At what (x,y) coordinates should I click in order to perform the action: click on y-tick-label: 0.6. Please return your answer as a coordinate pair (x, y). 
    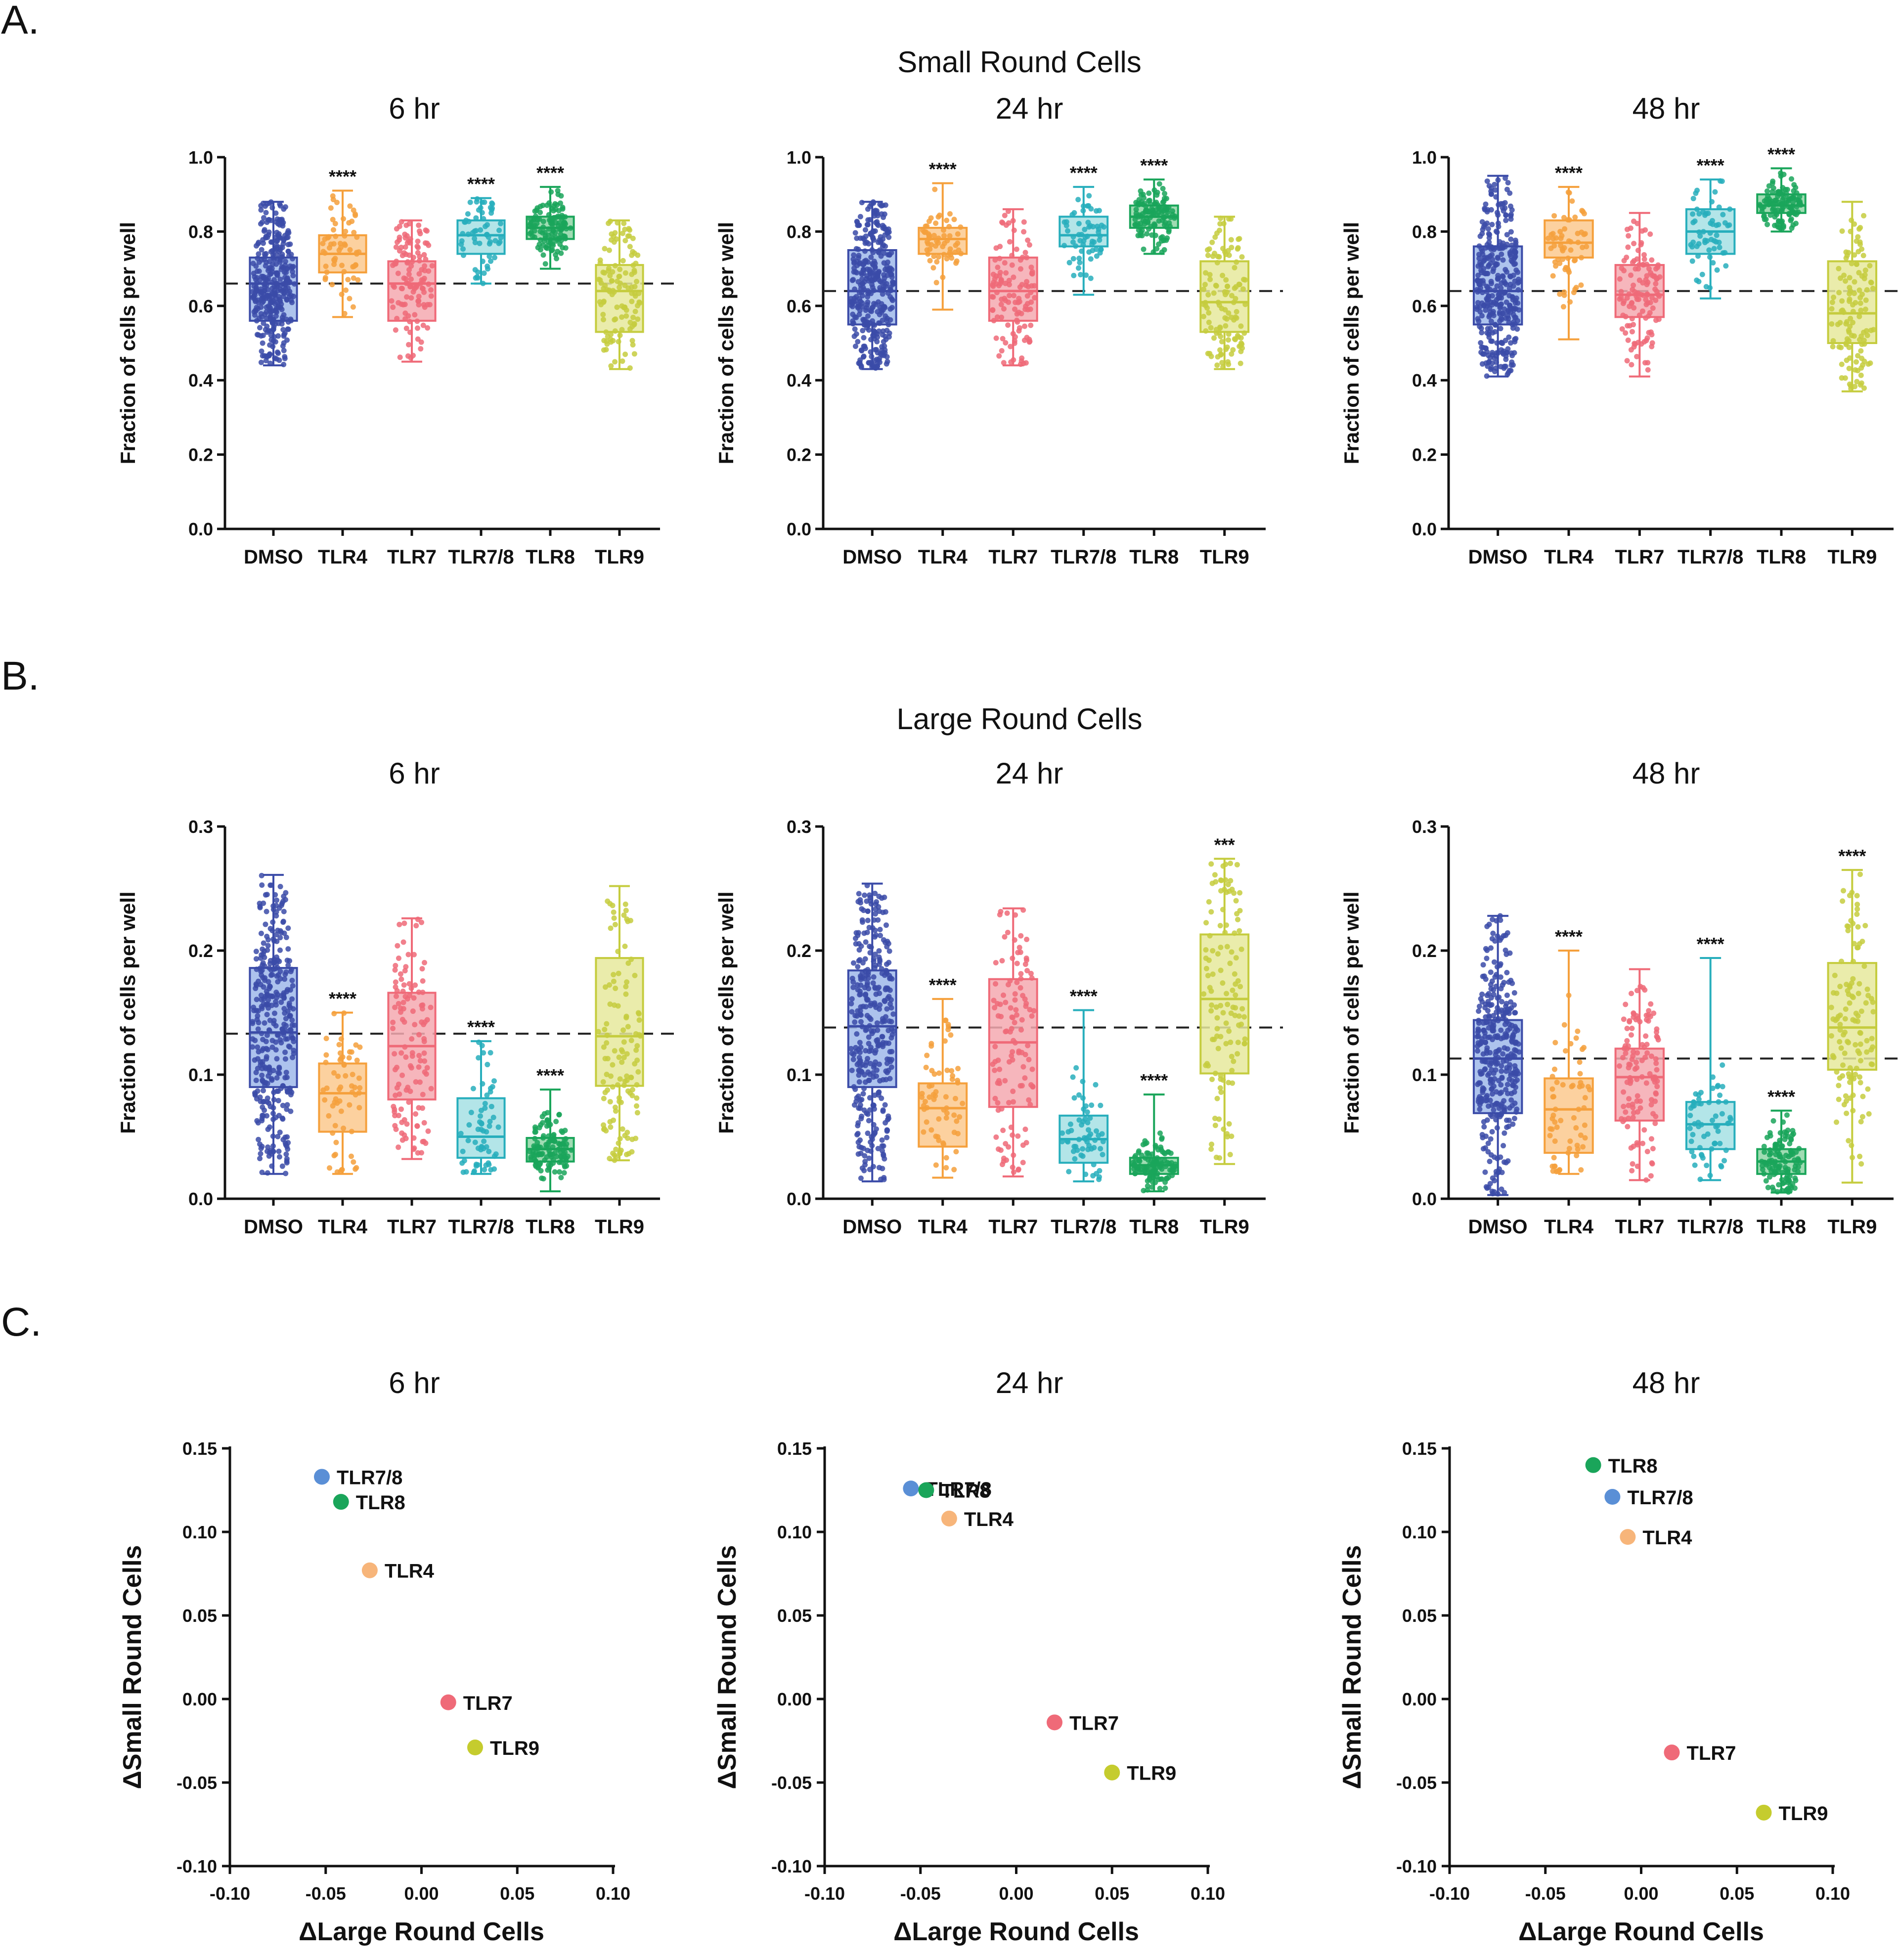
    Looking at the image, I should click on (200, 306).